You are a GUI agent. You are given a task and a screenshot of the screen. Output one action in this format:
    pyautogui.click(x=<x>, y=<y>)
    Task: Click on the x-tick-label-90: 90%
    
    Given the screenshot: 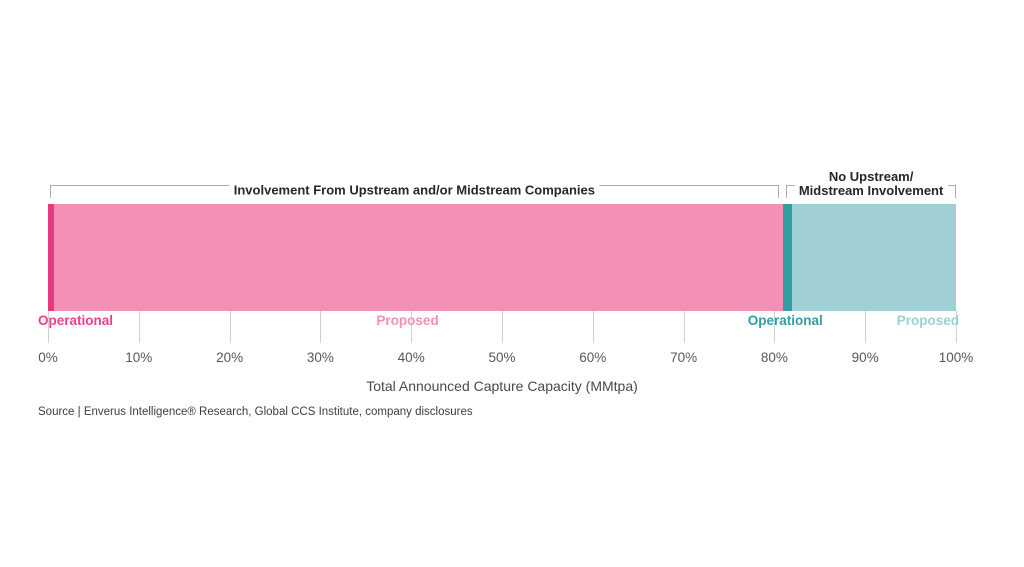 What is the action you would take?
    pyautogui.click(x=865, y=357)
    